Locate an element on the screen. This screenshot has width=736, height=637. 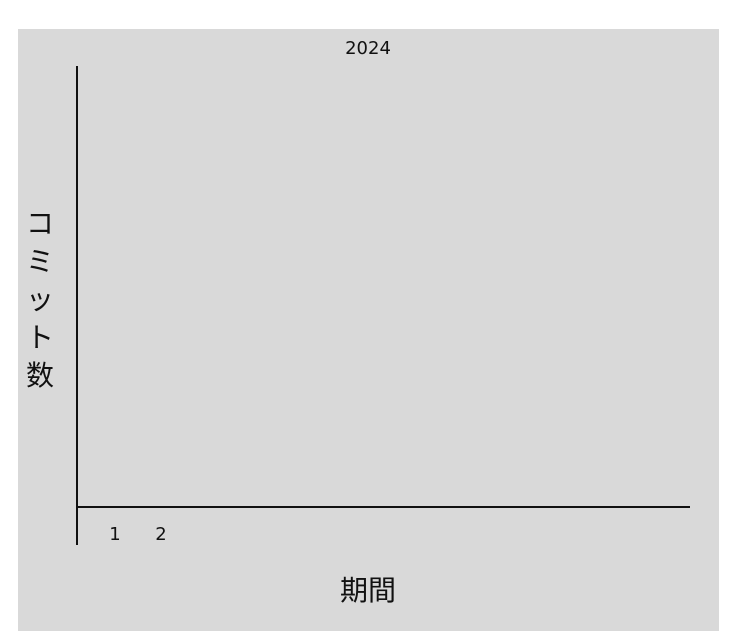
y-axis-label-char: ッ is located at coordinates (39, 299).